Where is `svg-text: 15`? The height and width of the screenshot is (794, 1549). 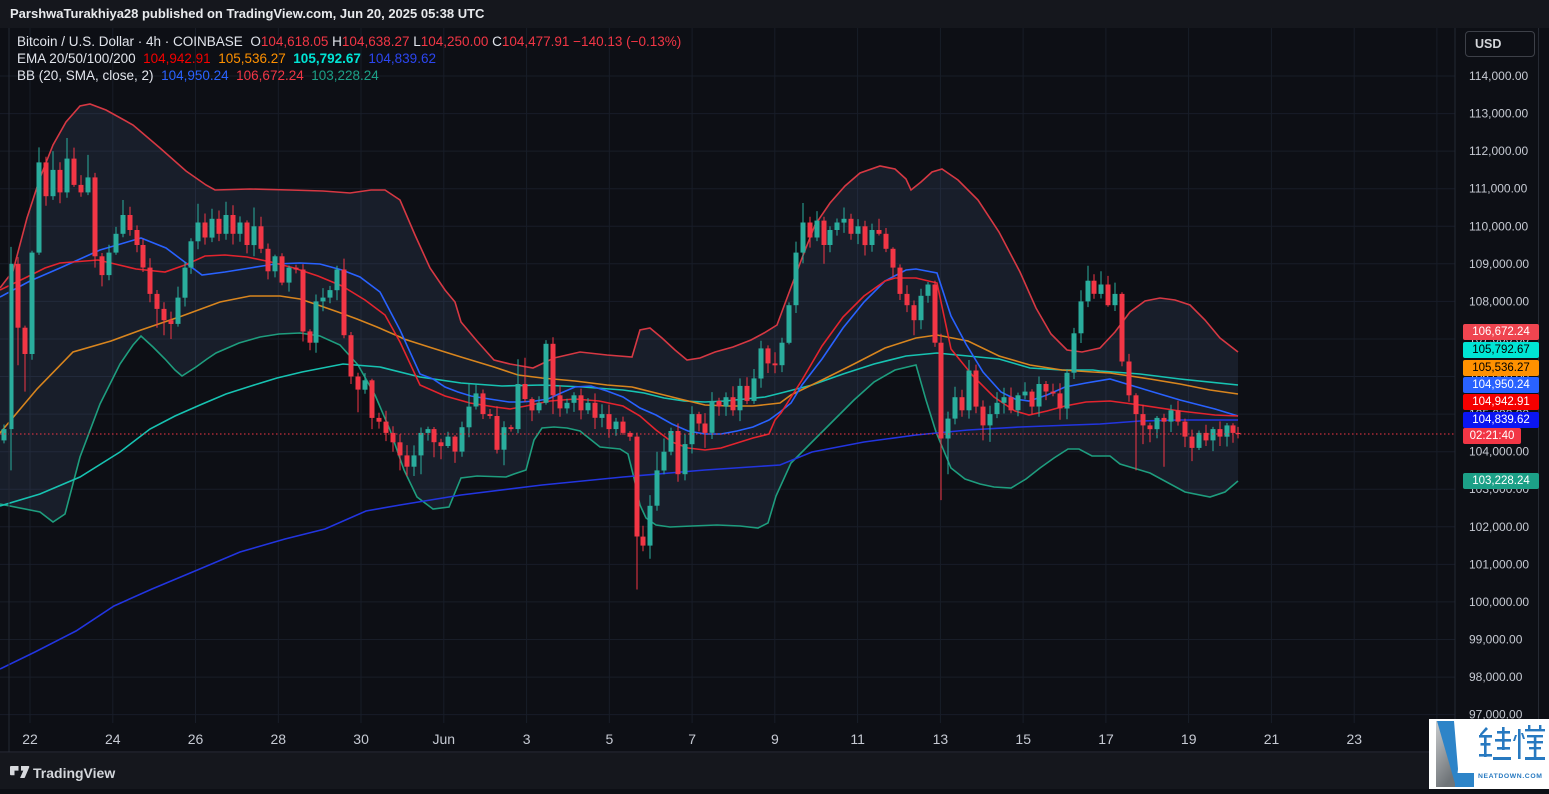 svg-text: 15 is located at coordinates (1023, 739).